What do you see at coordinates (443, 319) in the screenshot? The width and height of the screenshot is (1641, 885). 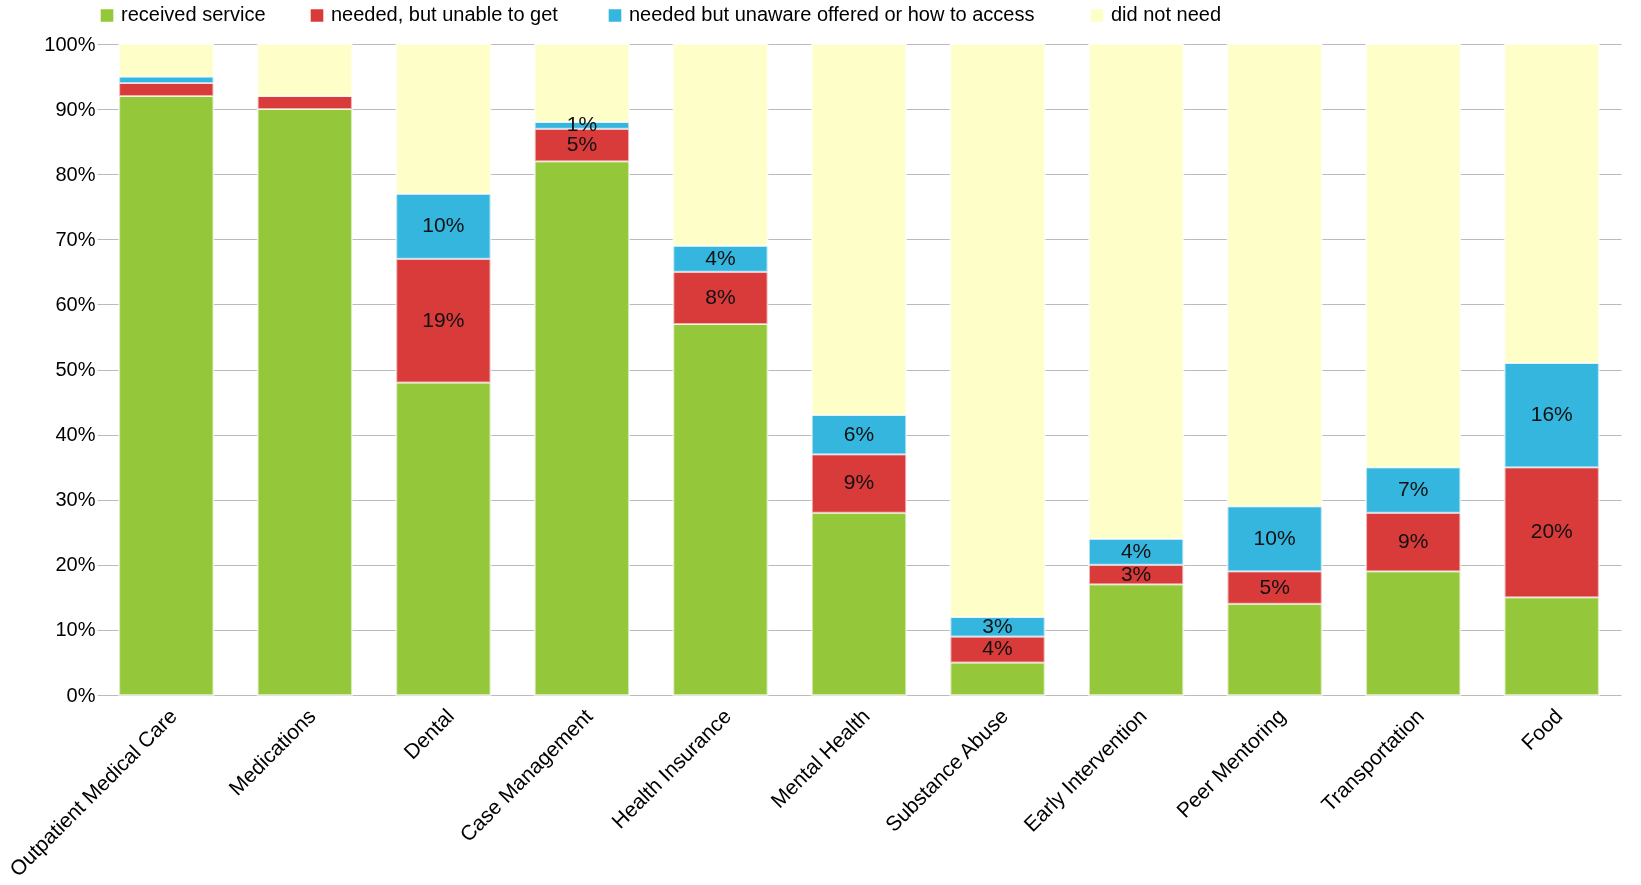 I see `data-label: 19%` at bounding box center [443, 319].